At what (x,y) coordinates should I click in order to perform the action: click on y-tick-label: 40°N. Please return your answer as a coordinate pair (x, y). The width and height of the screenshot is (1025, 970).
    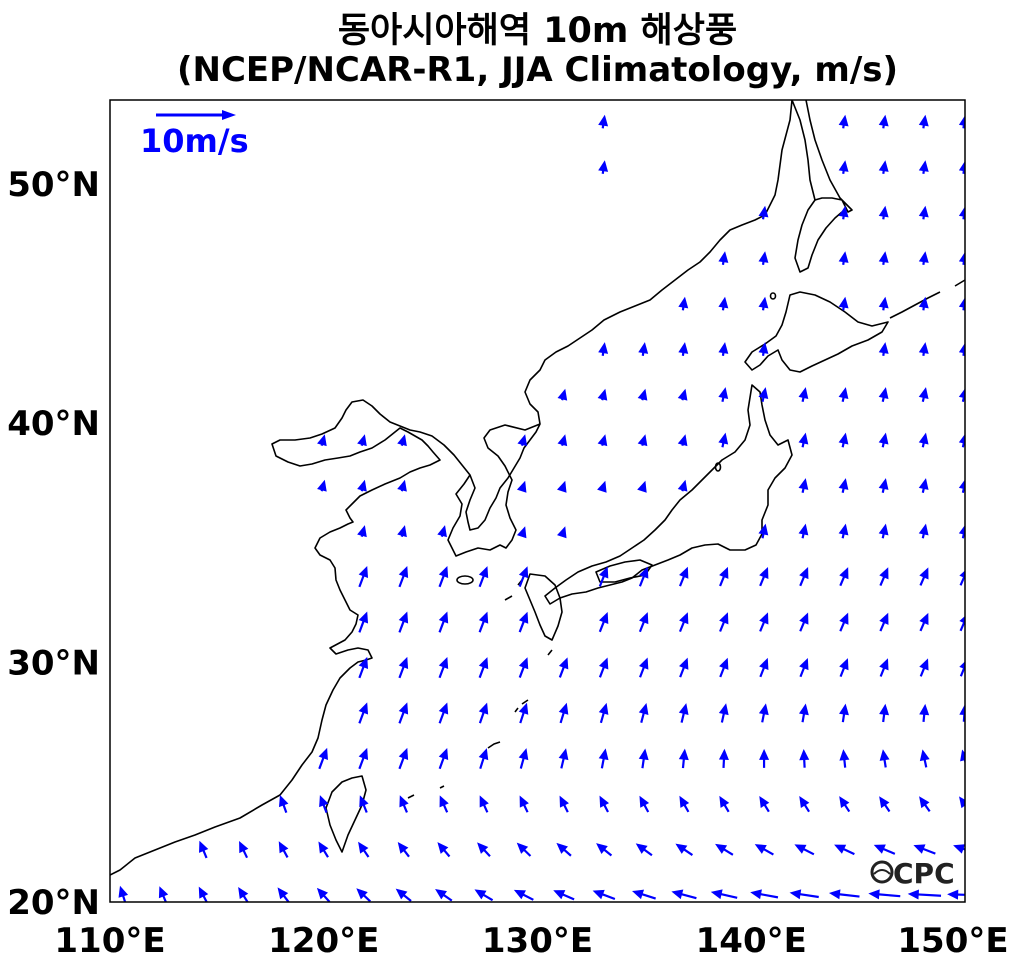
    Looking at the image, I should click on (53, 424).